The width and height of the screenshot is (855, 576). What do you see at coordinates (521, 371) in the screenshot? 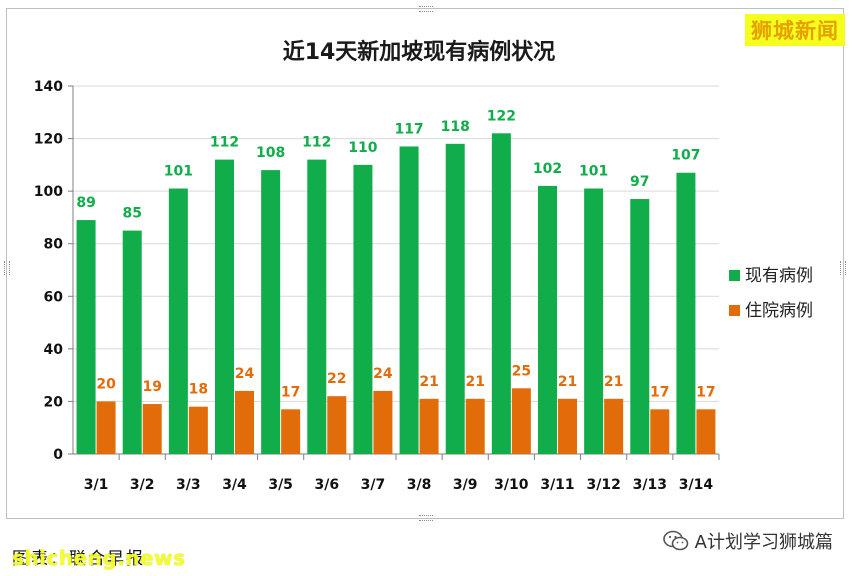
I see `data-label-hospitalized-cases: 25` at bounding box center [521, 371].